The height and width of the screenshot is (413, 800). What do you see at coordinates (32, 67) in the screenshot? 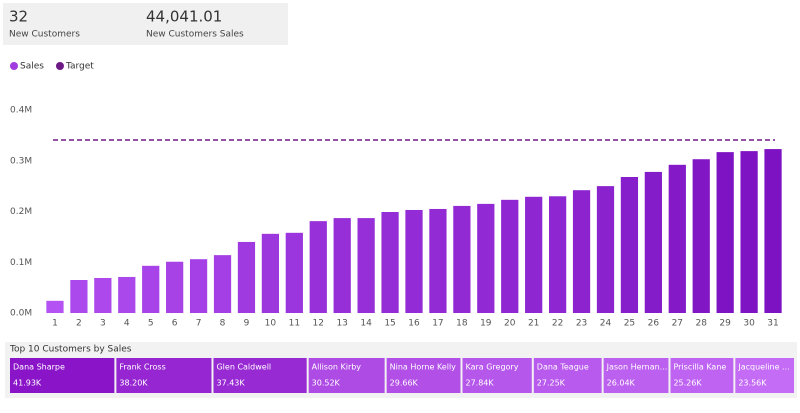
I see `legend-label: Sales` at bounding box center [32, 67].